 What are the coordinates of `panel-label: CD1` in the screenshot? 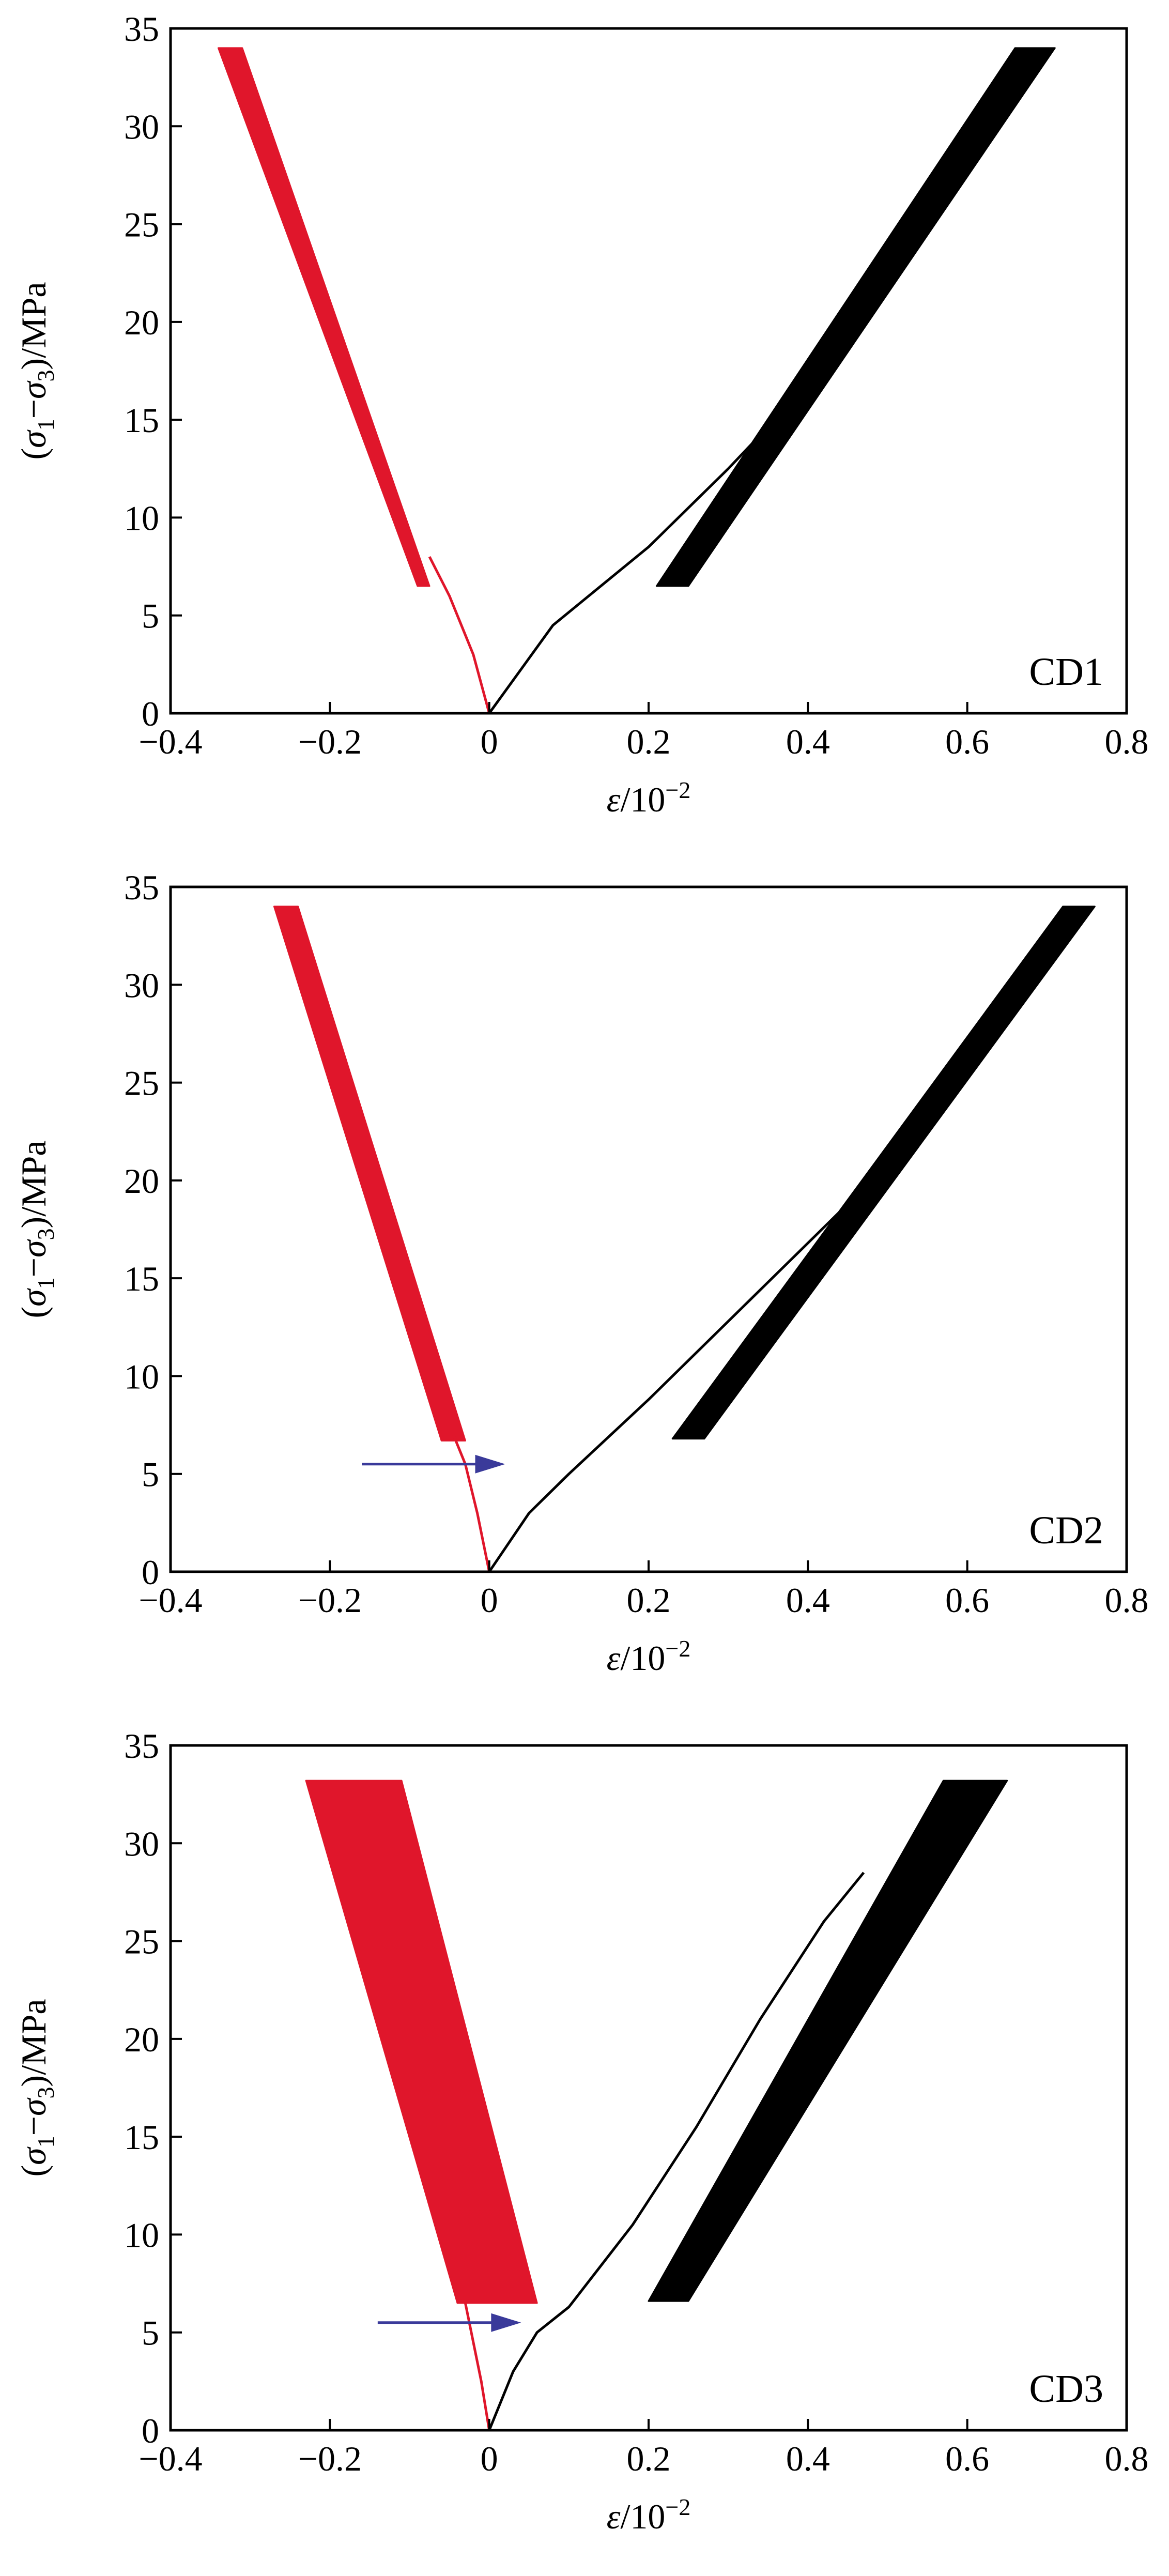 It's located at (1066, 672).